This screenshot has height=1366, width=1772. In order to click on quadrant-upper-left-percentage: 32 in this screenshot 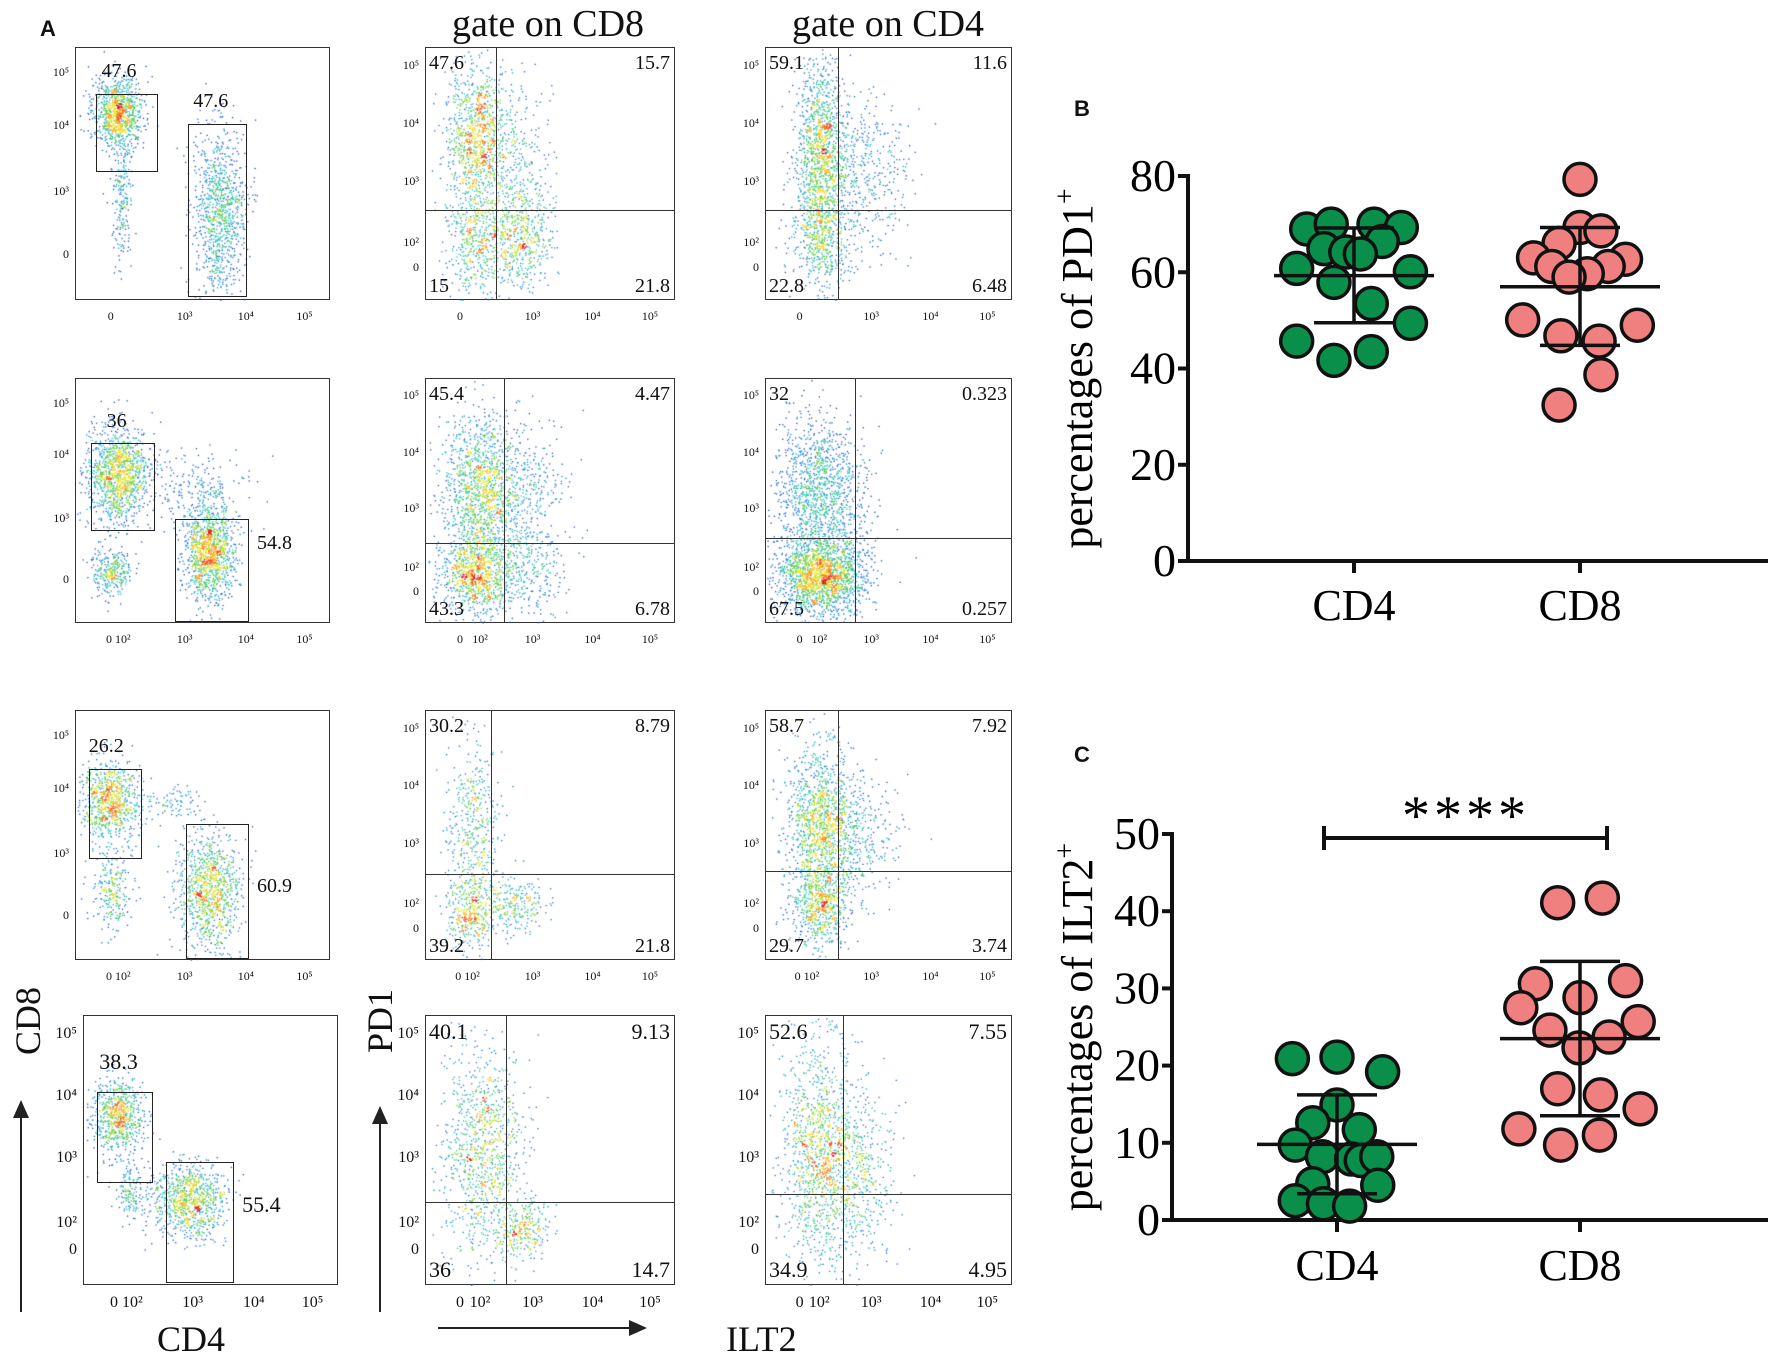, I will do `click(779, 394)`.